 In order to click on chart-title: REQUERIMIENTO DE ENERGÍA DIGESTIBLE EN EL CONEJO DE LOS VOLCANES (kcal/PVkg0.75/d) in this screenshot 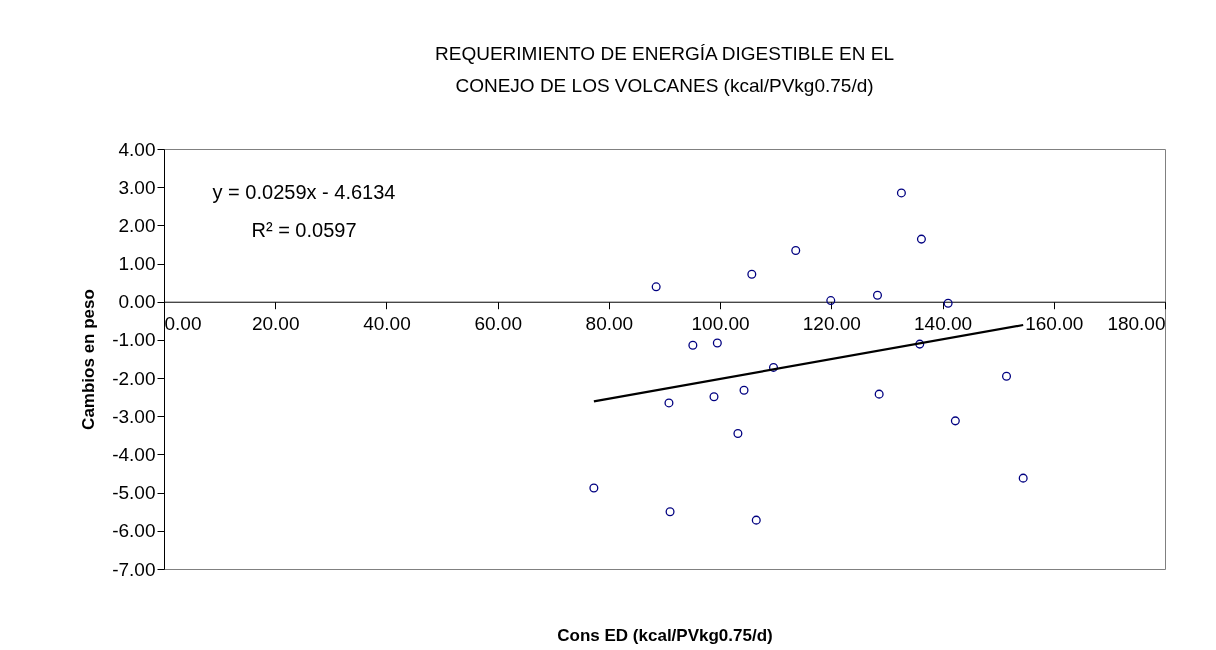, I will do `click(664, 69)`.